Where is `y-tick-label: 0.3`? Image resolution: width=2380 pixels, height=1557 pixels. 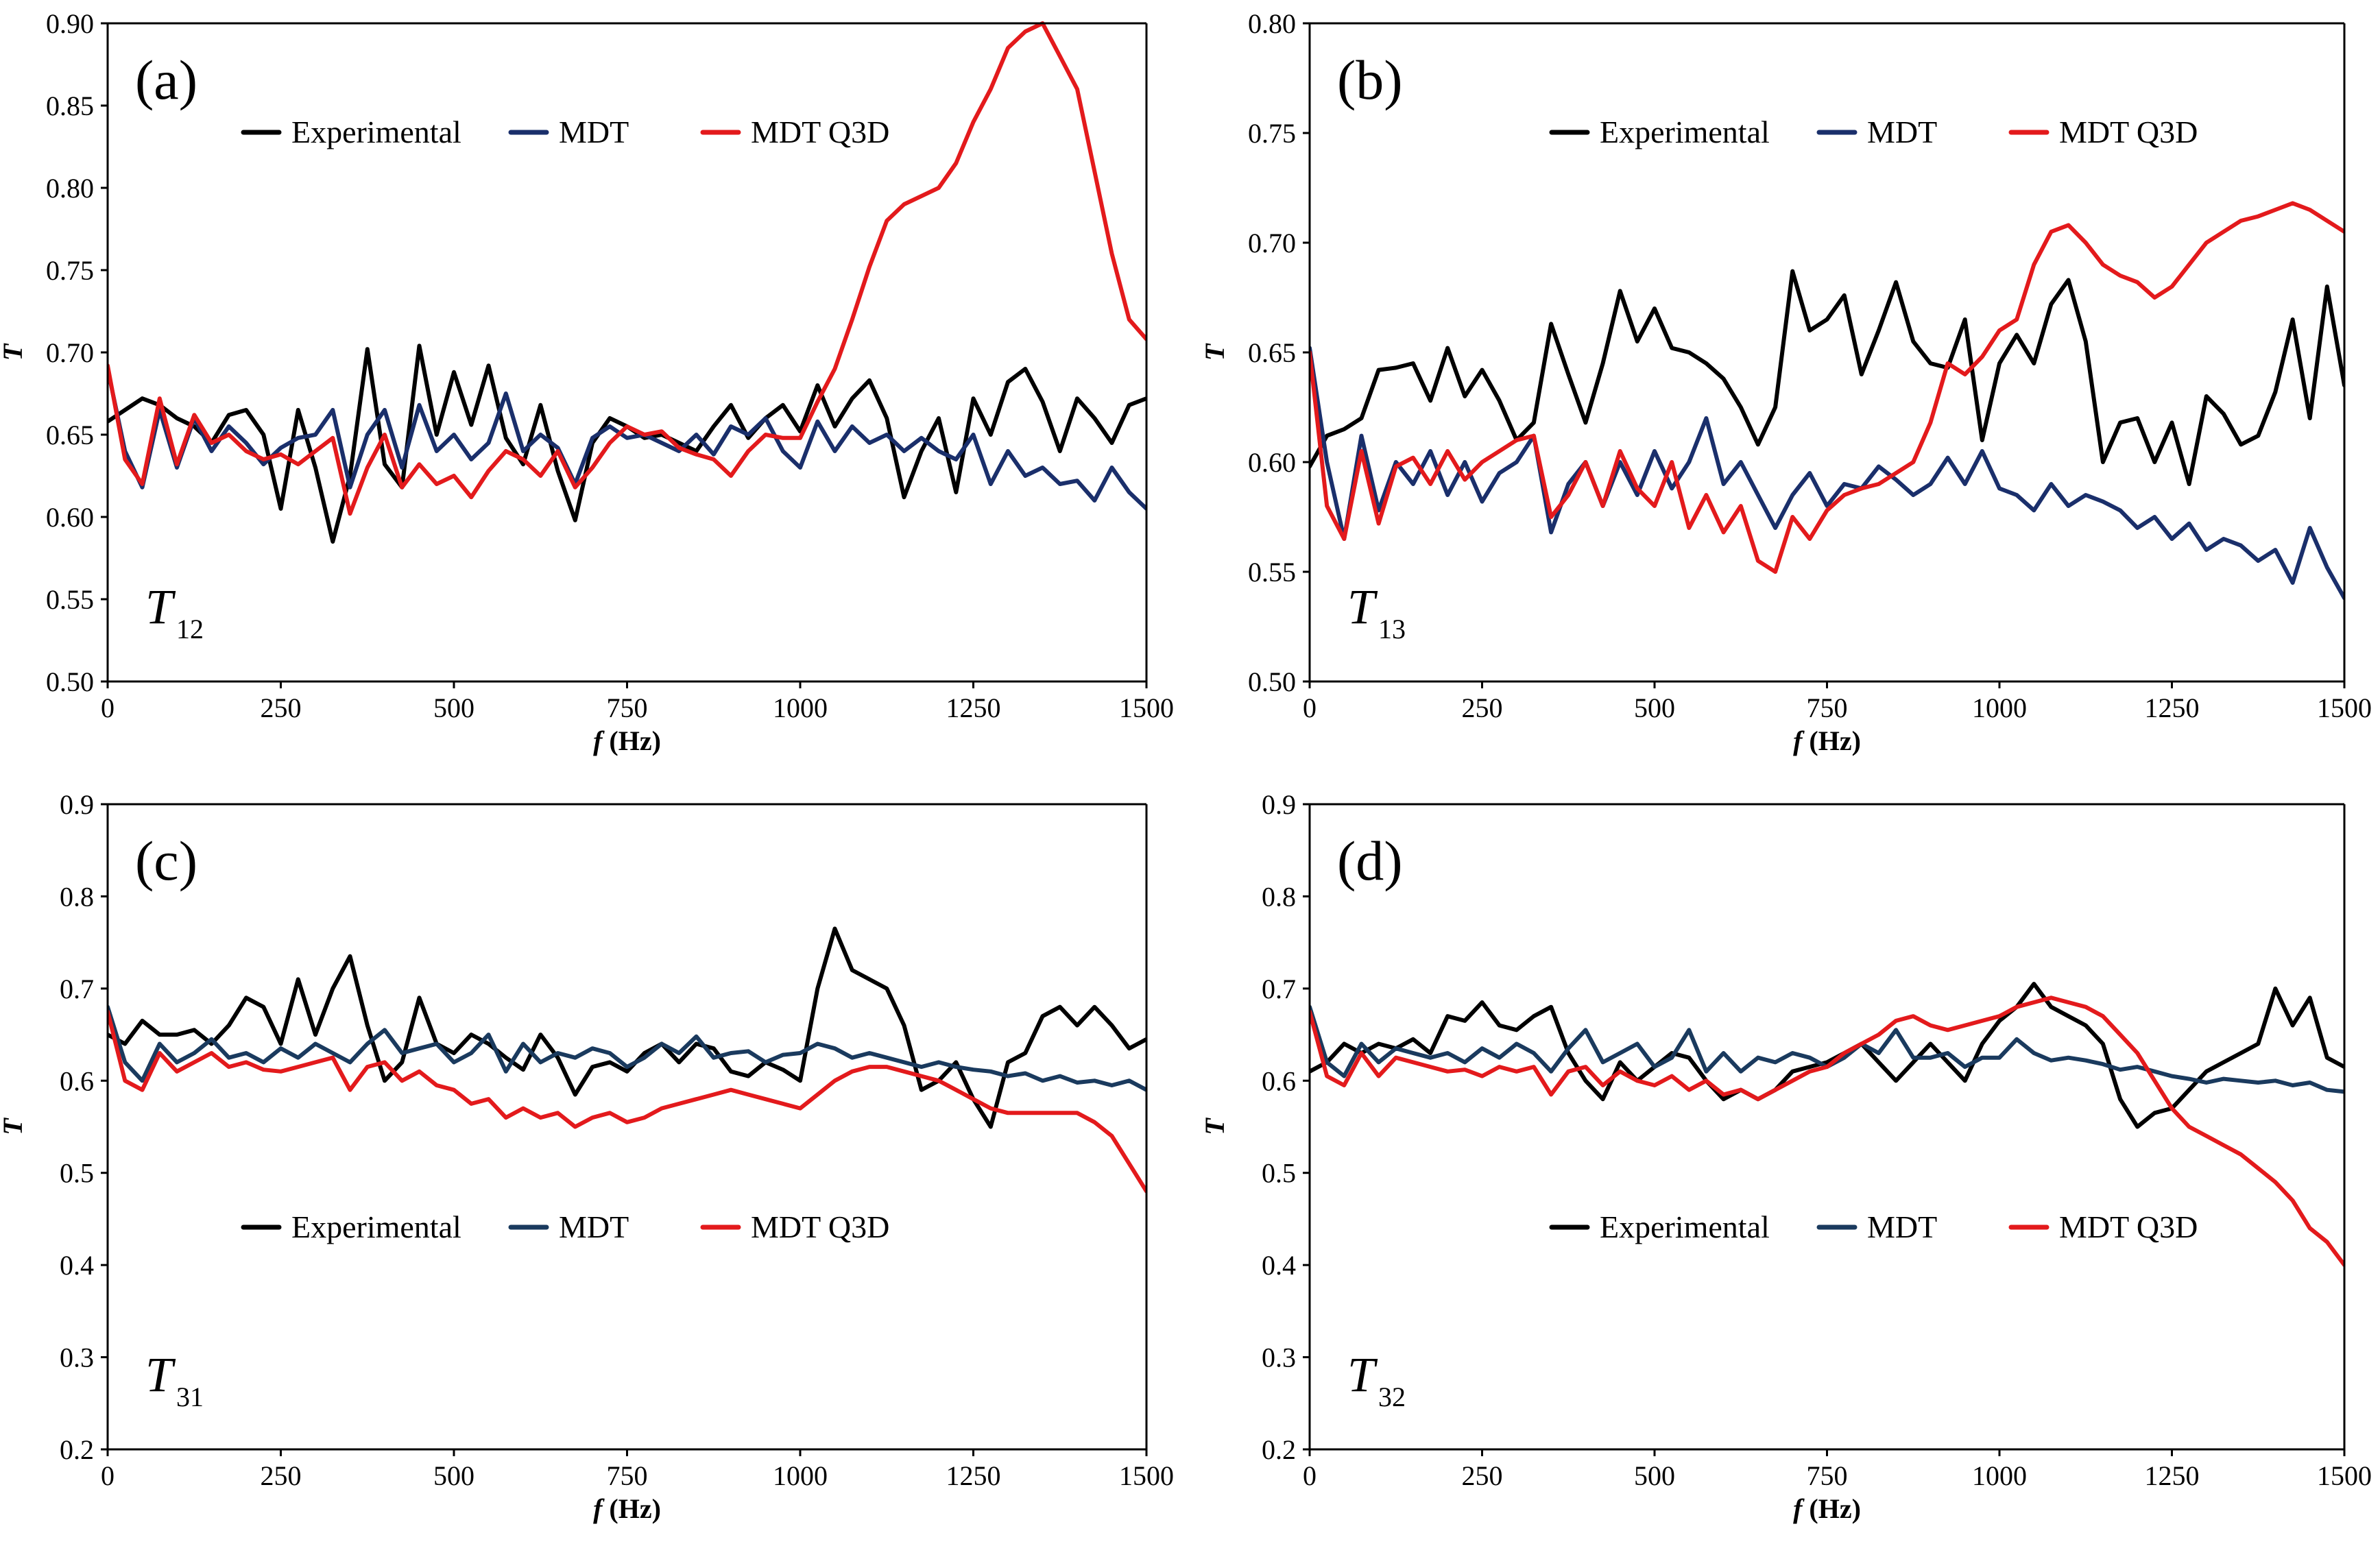 y-tick-label: 0.3 is located at coordinates (77, 1357).